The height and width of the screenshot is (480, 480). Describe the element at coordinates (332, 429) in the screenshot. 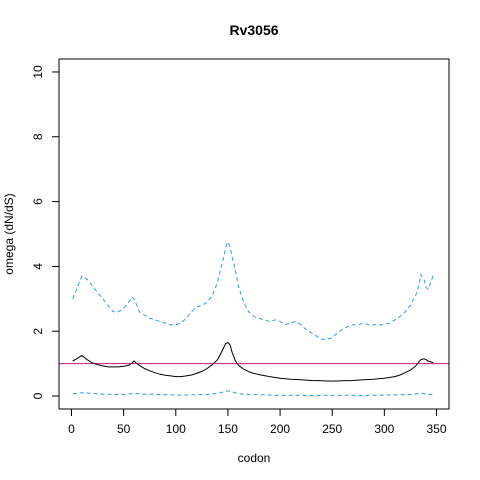

I see `x-tick-label: 250` at that location.